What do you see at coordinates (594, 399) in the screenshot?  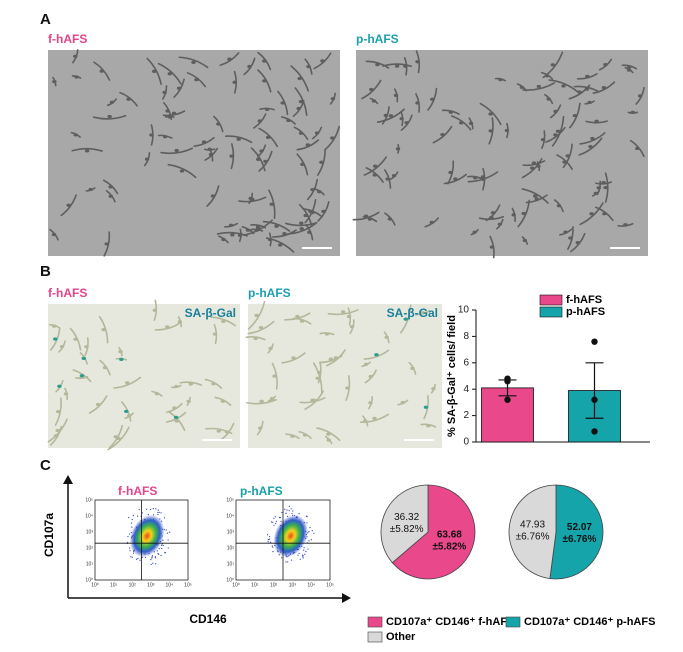 I see `data-point` at bounding box center [594, 399].